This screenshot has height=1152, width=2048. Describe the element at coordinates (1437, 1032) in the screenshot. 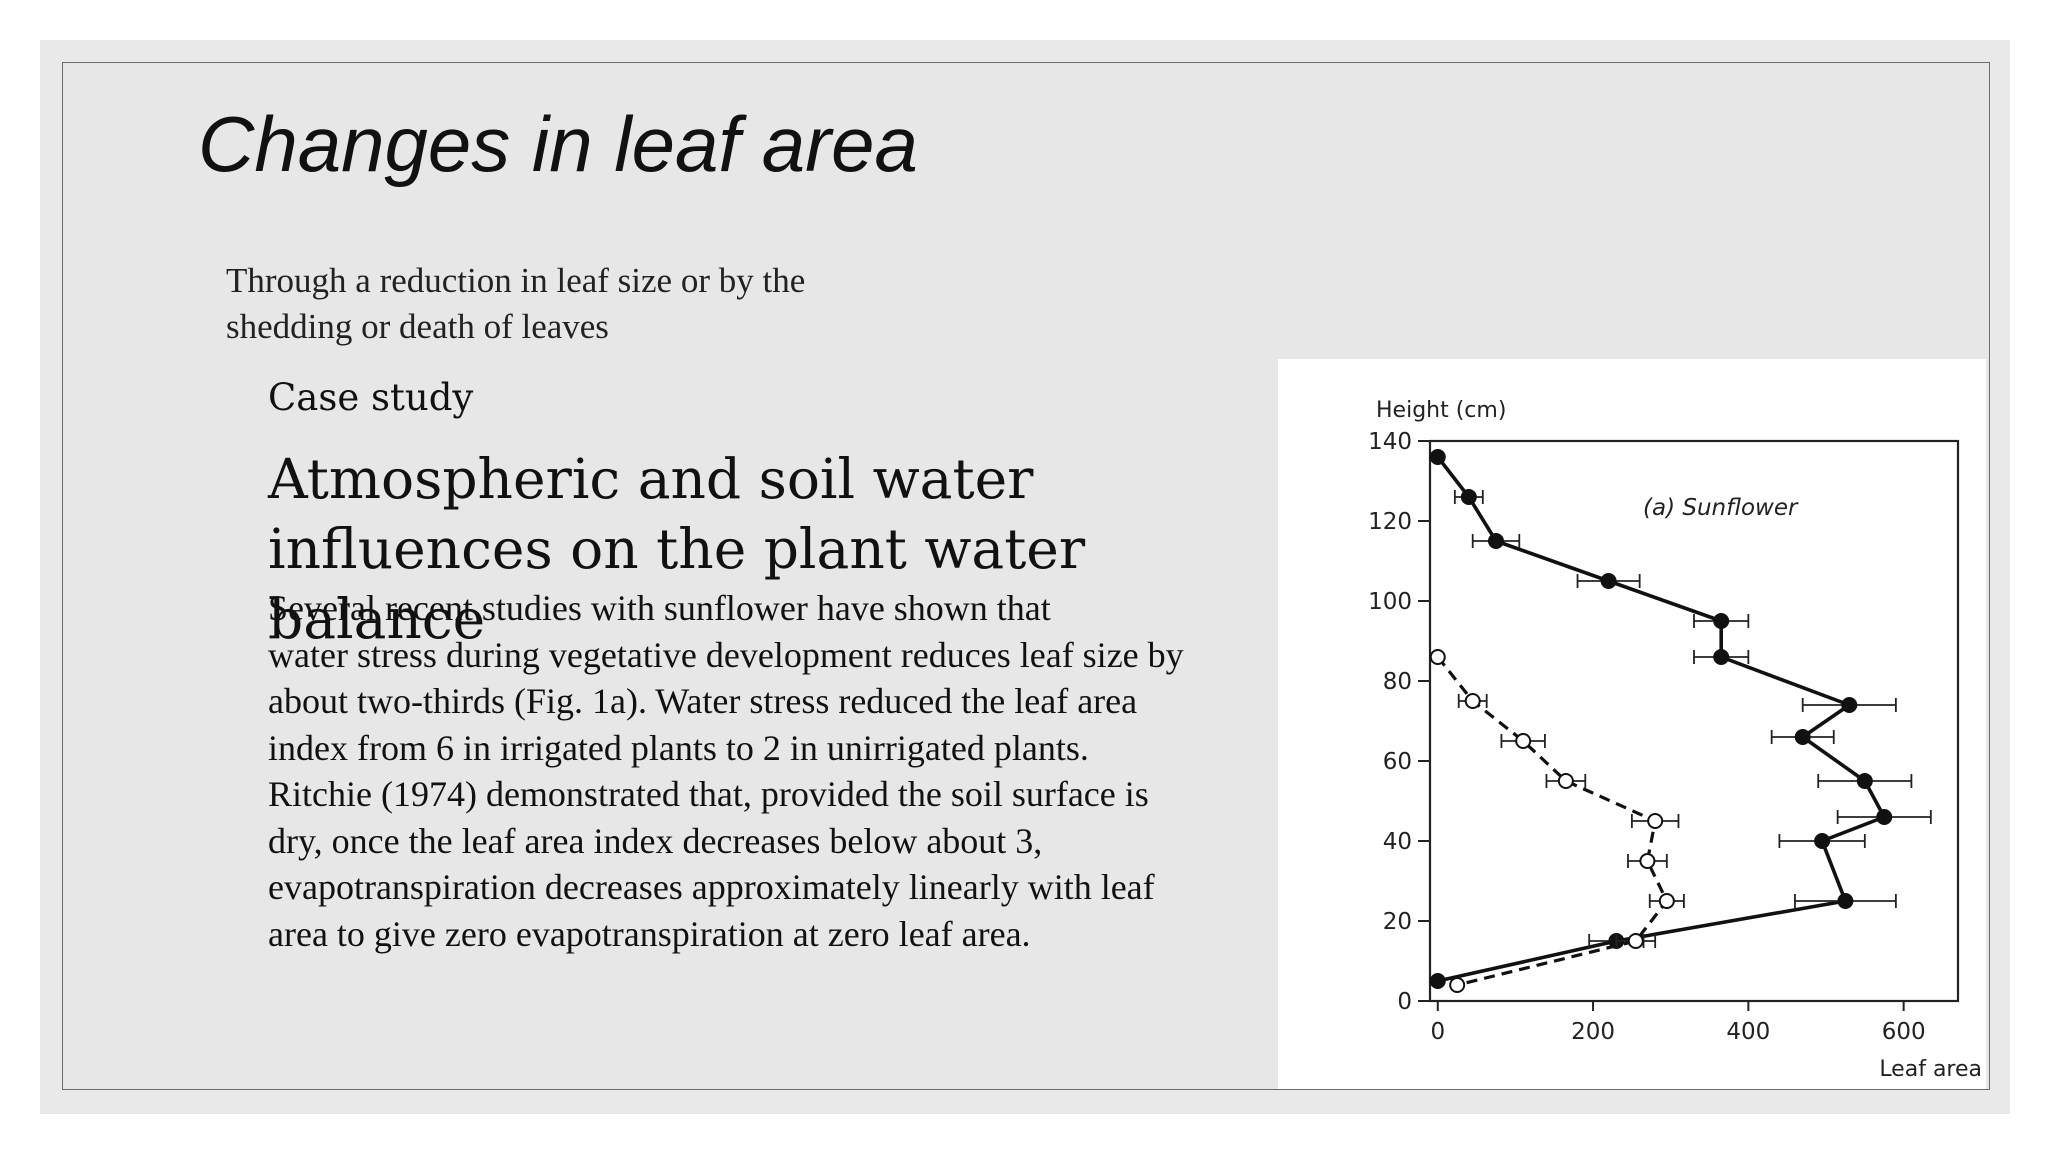

I see `x-tick-label: 0` at that location.